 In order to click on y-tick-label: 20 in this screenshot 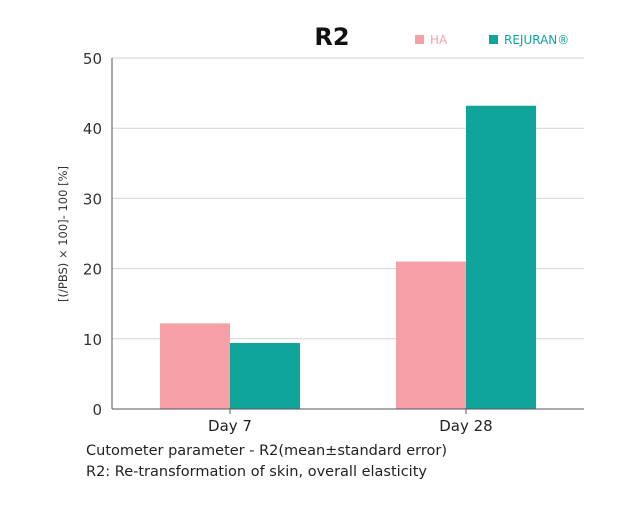, I will do `click(92, 270)`.